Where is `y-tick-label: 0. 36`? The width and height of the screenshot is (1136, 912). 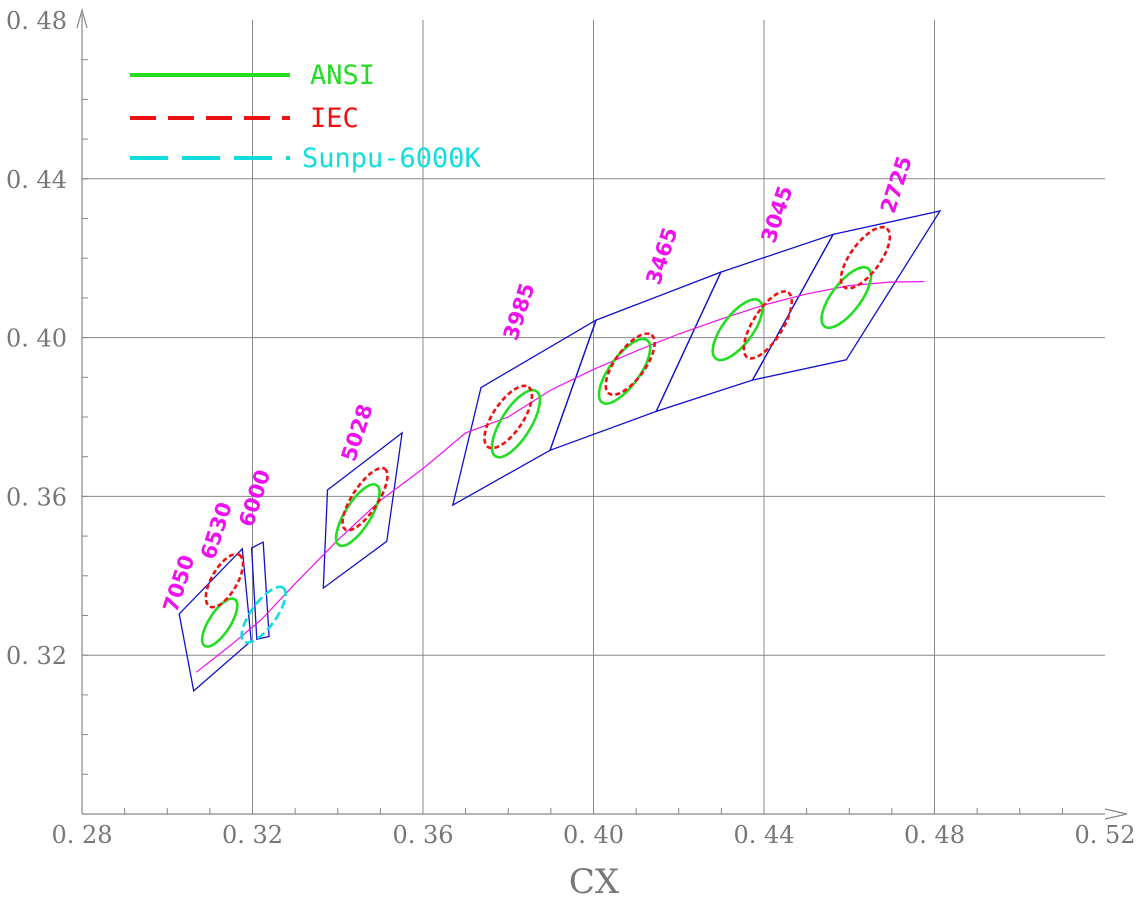 y-tick-label: 0. 36 is located at coordinates (36, 497).